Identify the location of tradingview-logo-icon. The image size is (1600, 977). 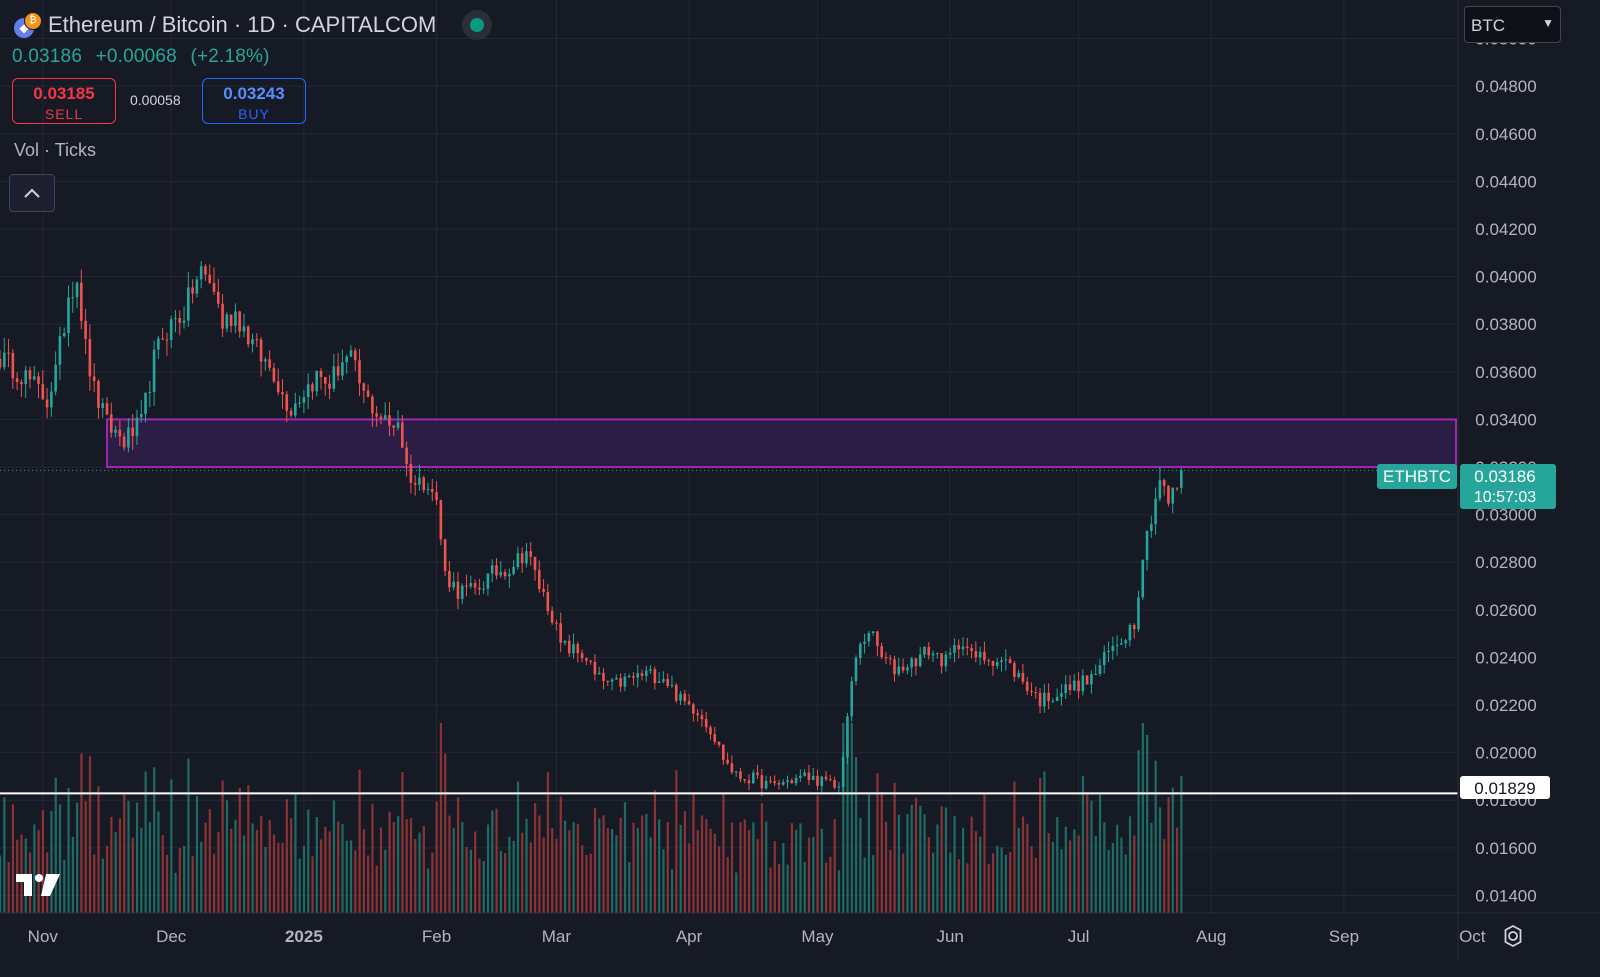
(40, 884).